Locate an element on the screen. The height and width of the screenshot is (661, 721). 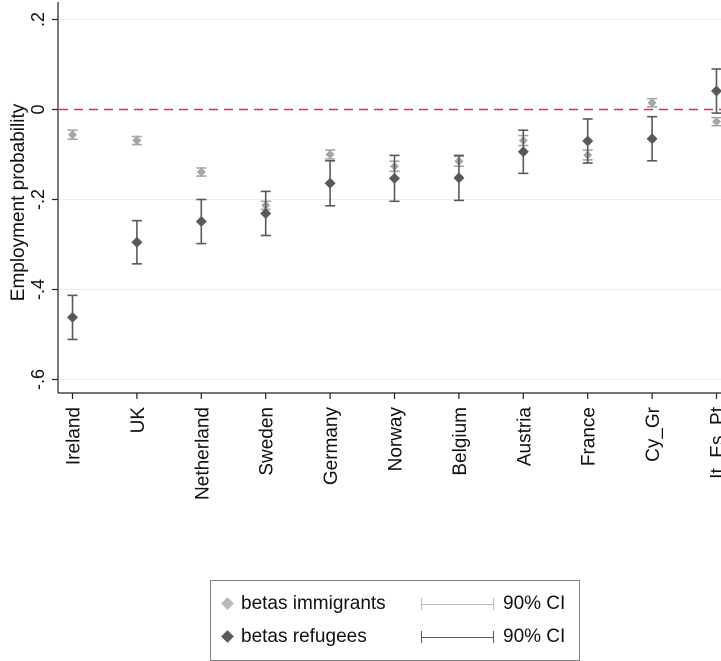
refugee-marker-icon is located at coordinates (227, 636).